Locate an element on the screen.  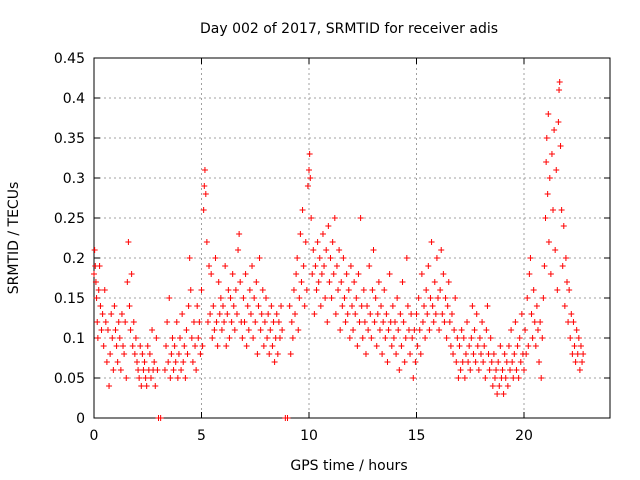
y-tick-label: 0.4 is located at coordinates (74, 99).